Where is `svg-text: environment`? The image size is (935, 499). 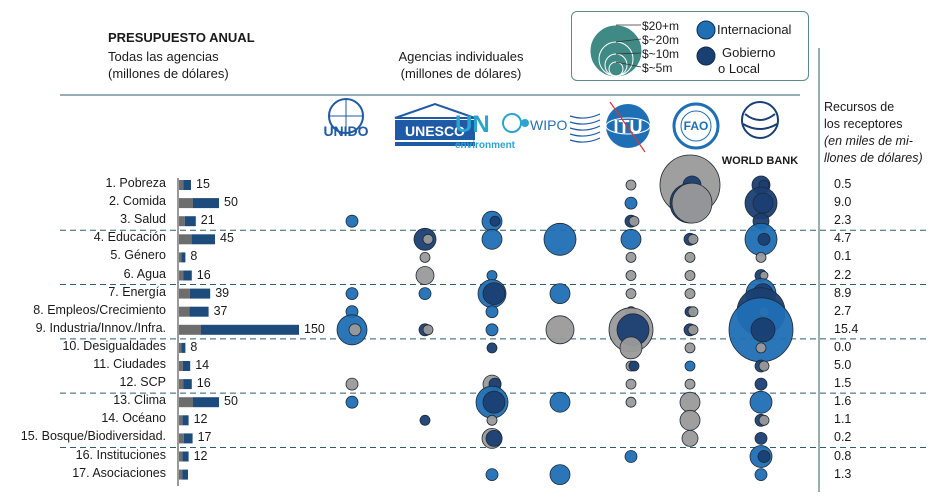 svg-text: environment is located at coordinates (485, 145).